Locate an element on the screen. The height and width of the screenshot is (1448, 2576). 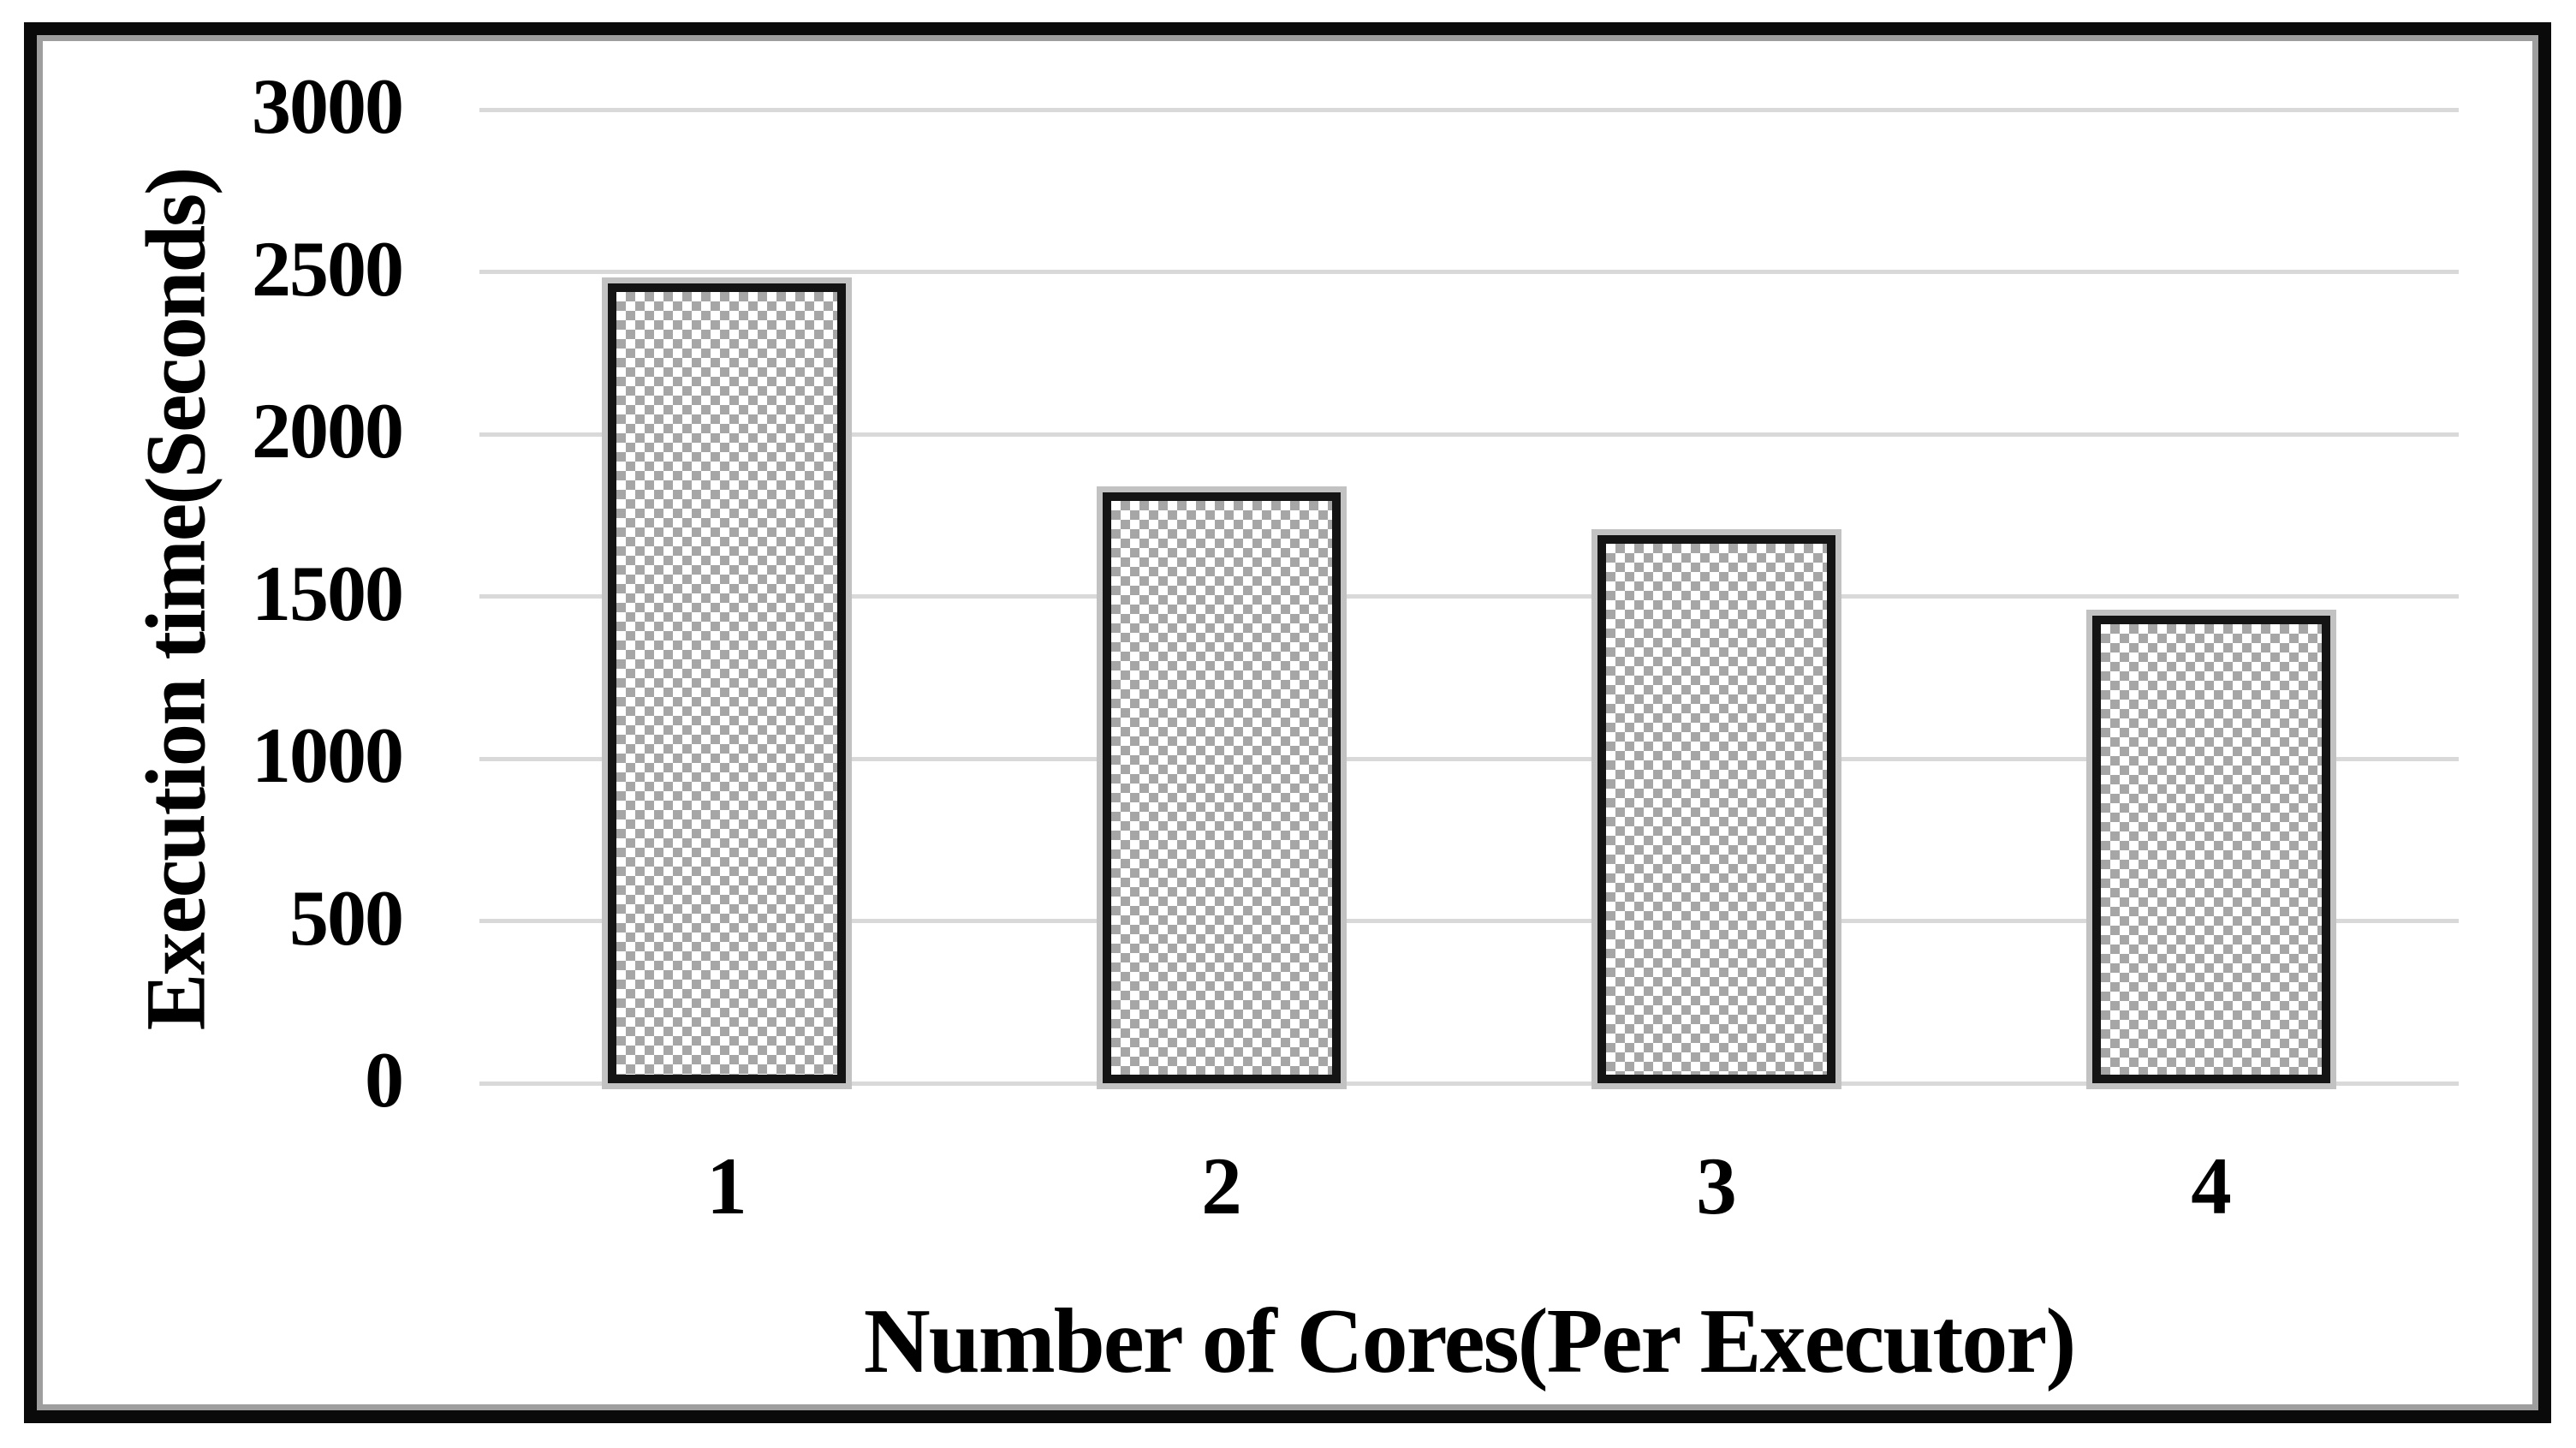
x-tick-label: 4 is located at coordinates (2212, 1186).